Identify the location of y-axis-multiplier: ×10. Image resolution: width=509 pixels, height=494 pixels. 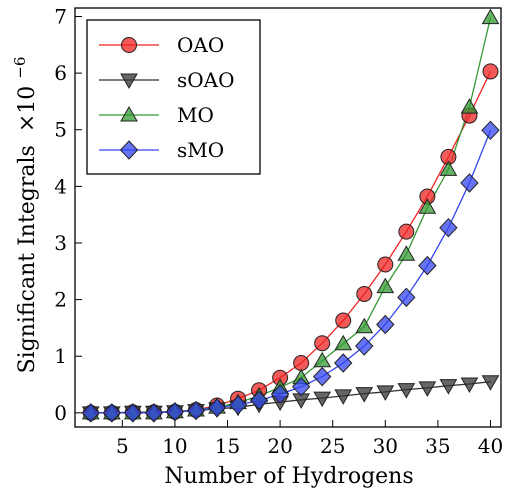
(27, 109).